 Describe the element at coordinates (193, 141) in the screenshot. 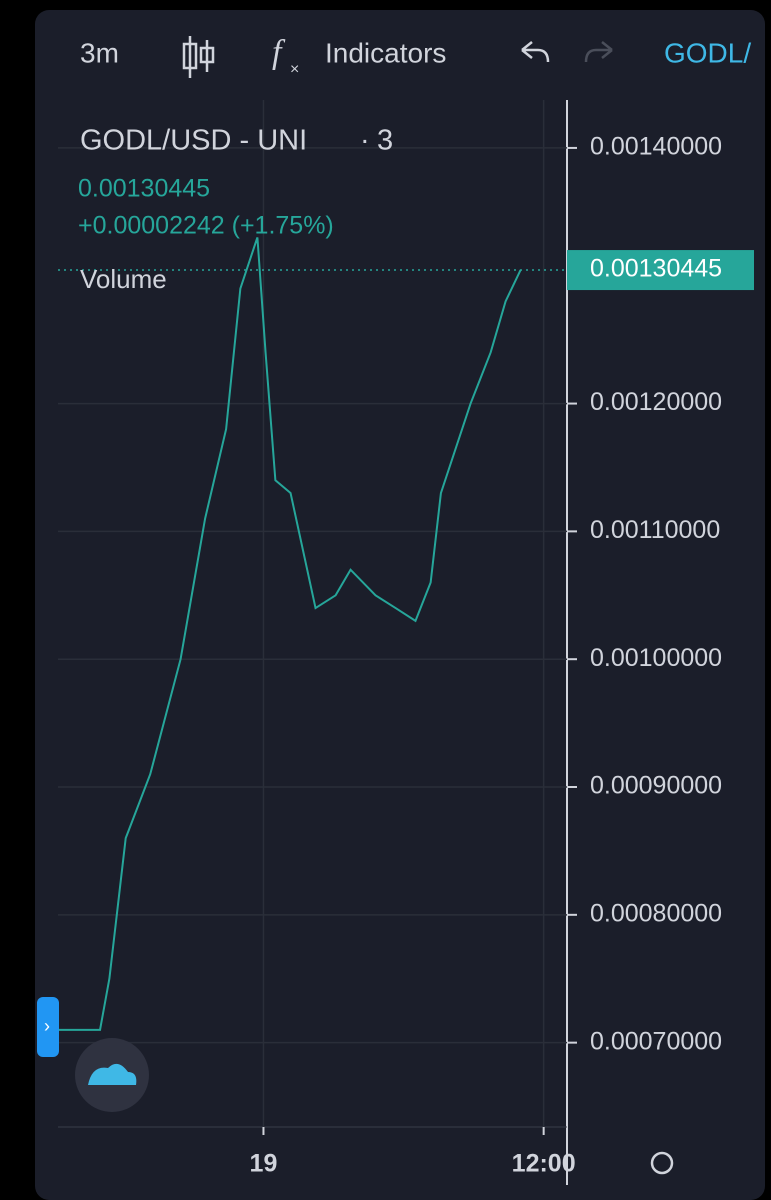

I see `chart-title: GODL/USD - UNI` at that location.